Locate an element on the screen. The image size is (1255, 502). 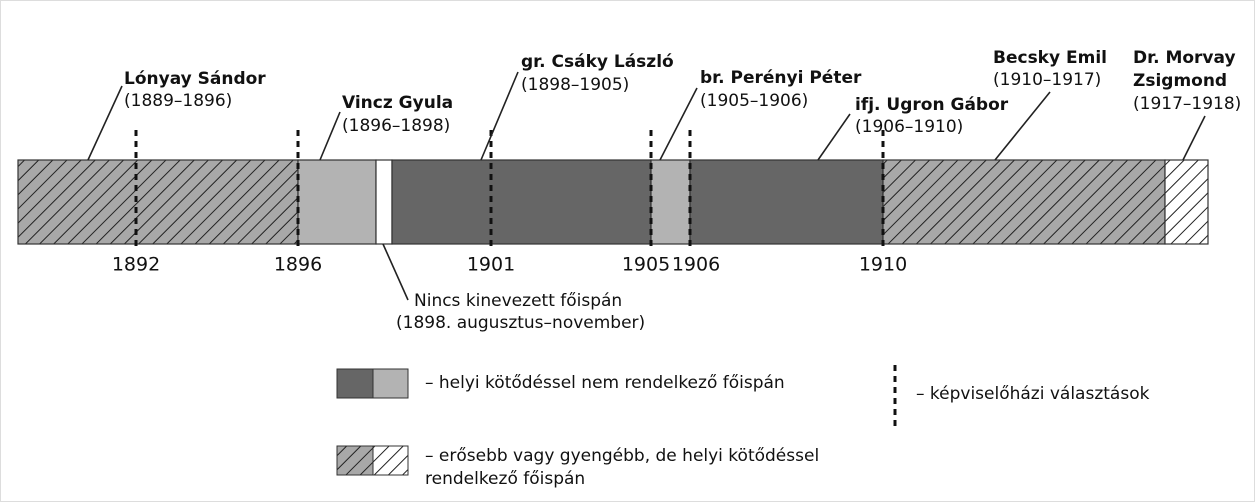
official-name: ifj. Ugron Gábor is located at coordinates (932, 105).